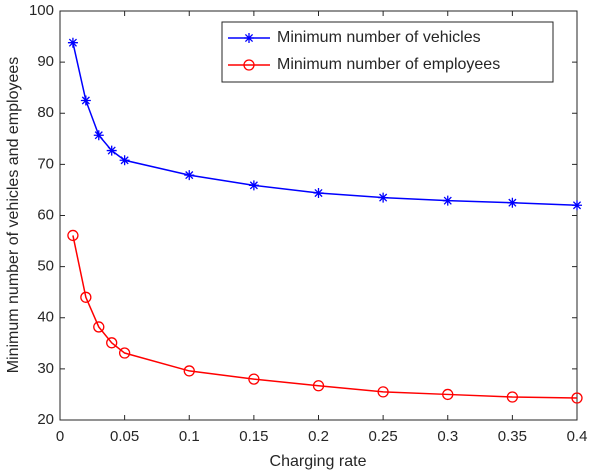 The image size is (594, 474). What do you see at coordinates (60, 436) in the screenshot?
I see `x-tick-label: 0` at bounding box center [60, 436].